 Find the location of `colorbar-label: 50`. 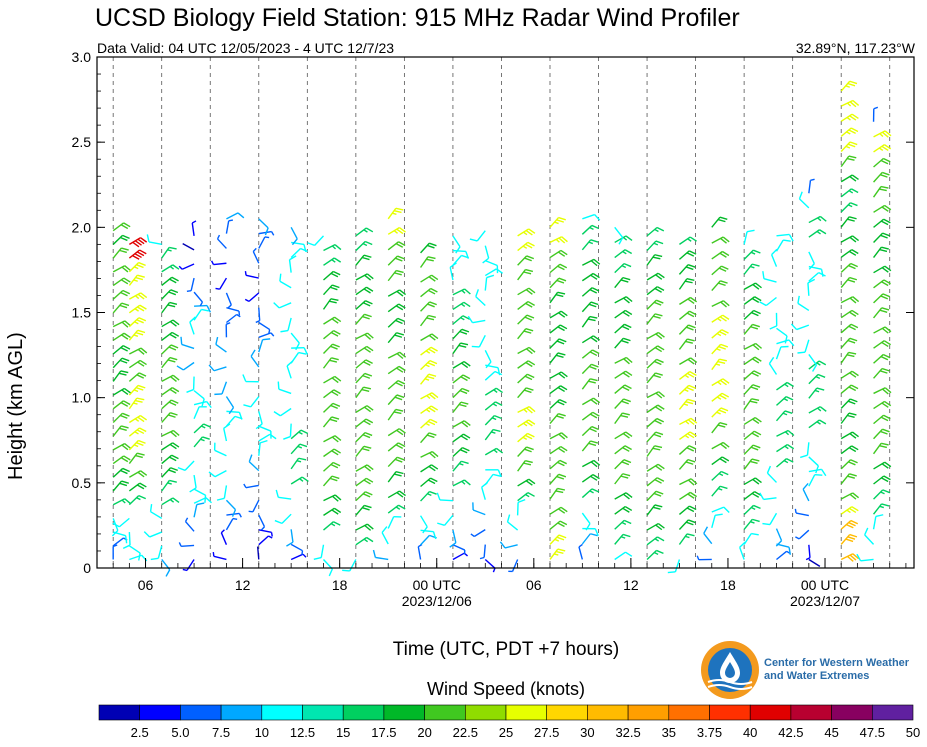

colorbar-label: 50 is located at coordinates (913, 732).